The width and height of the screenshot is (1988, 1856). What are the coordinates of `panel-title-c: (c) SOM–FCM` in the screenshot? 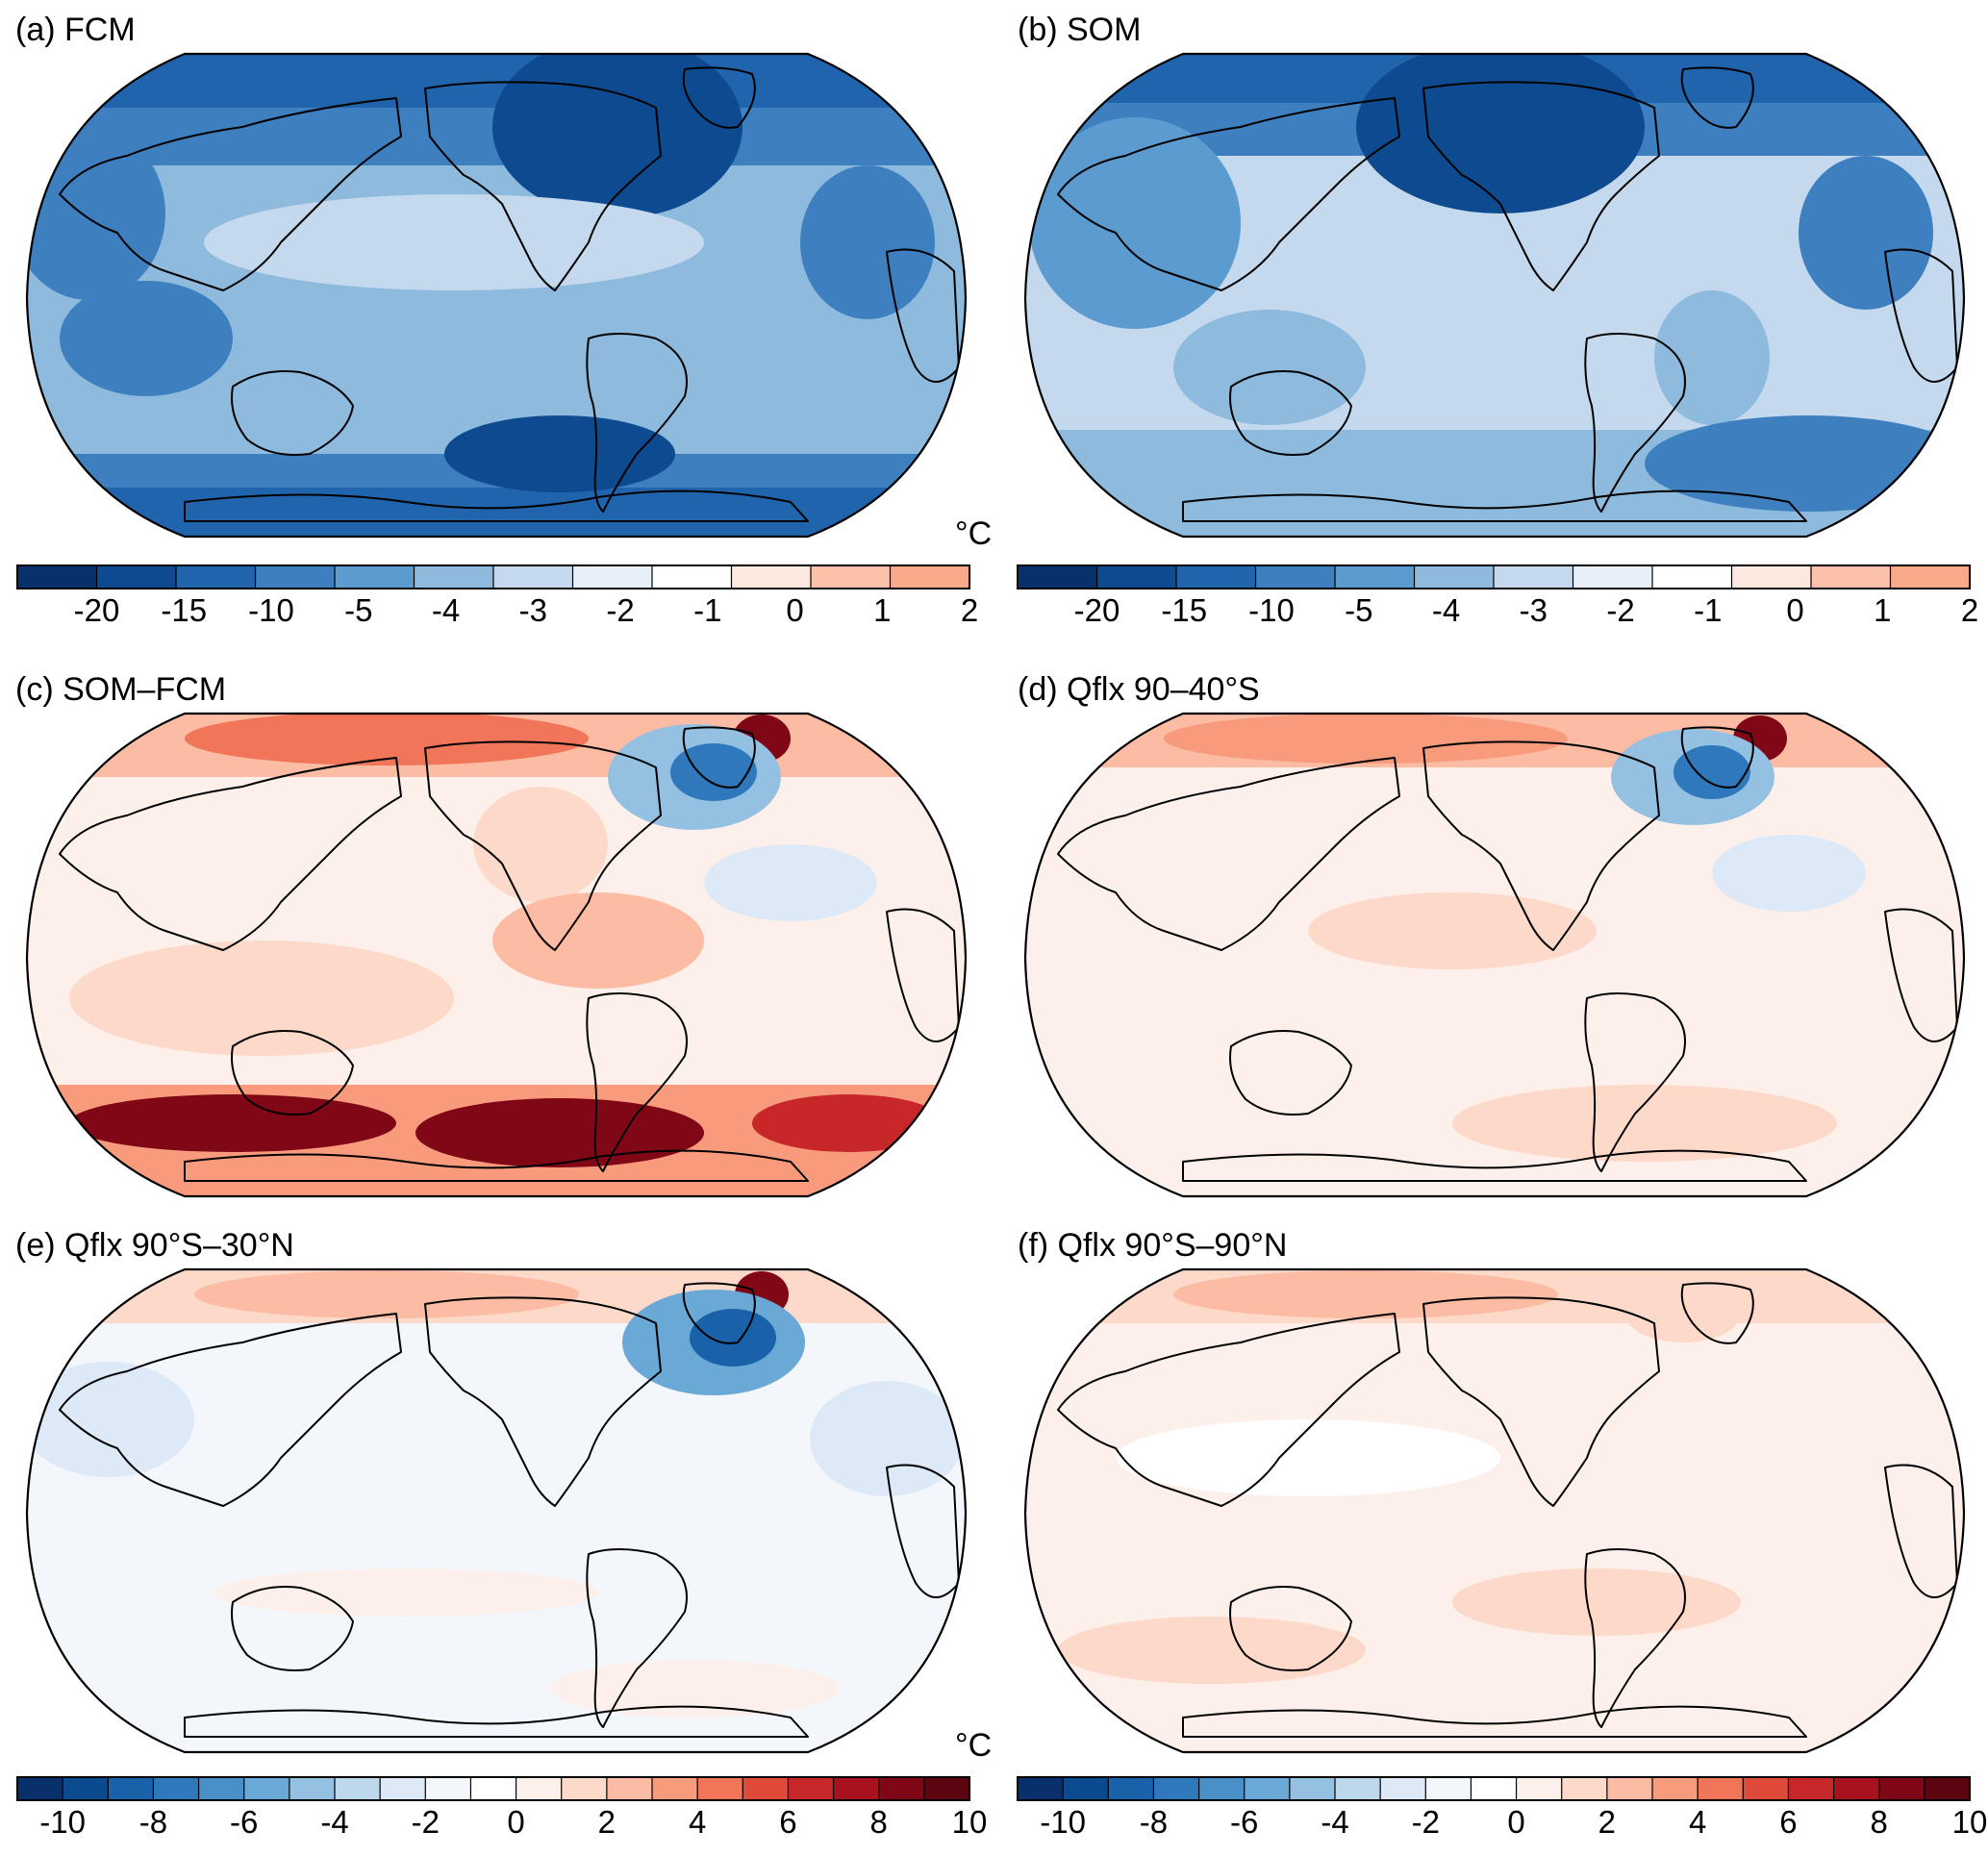 It's located at (120, 689).